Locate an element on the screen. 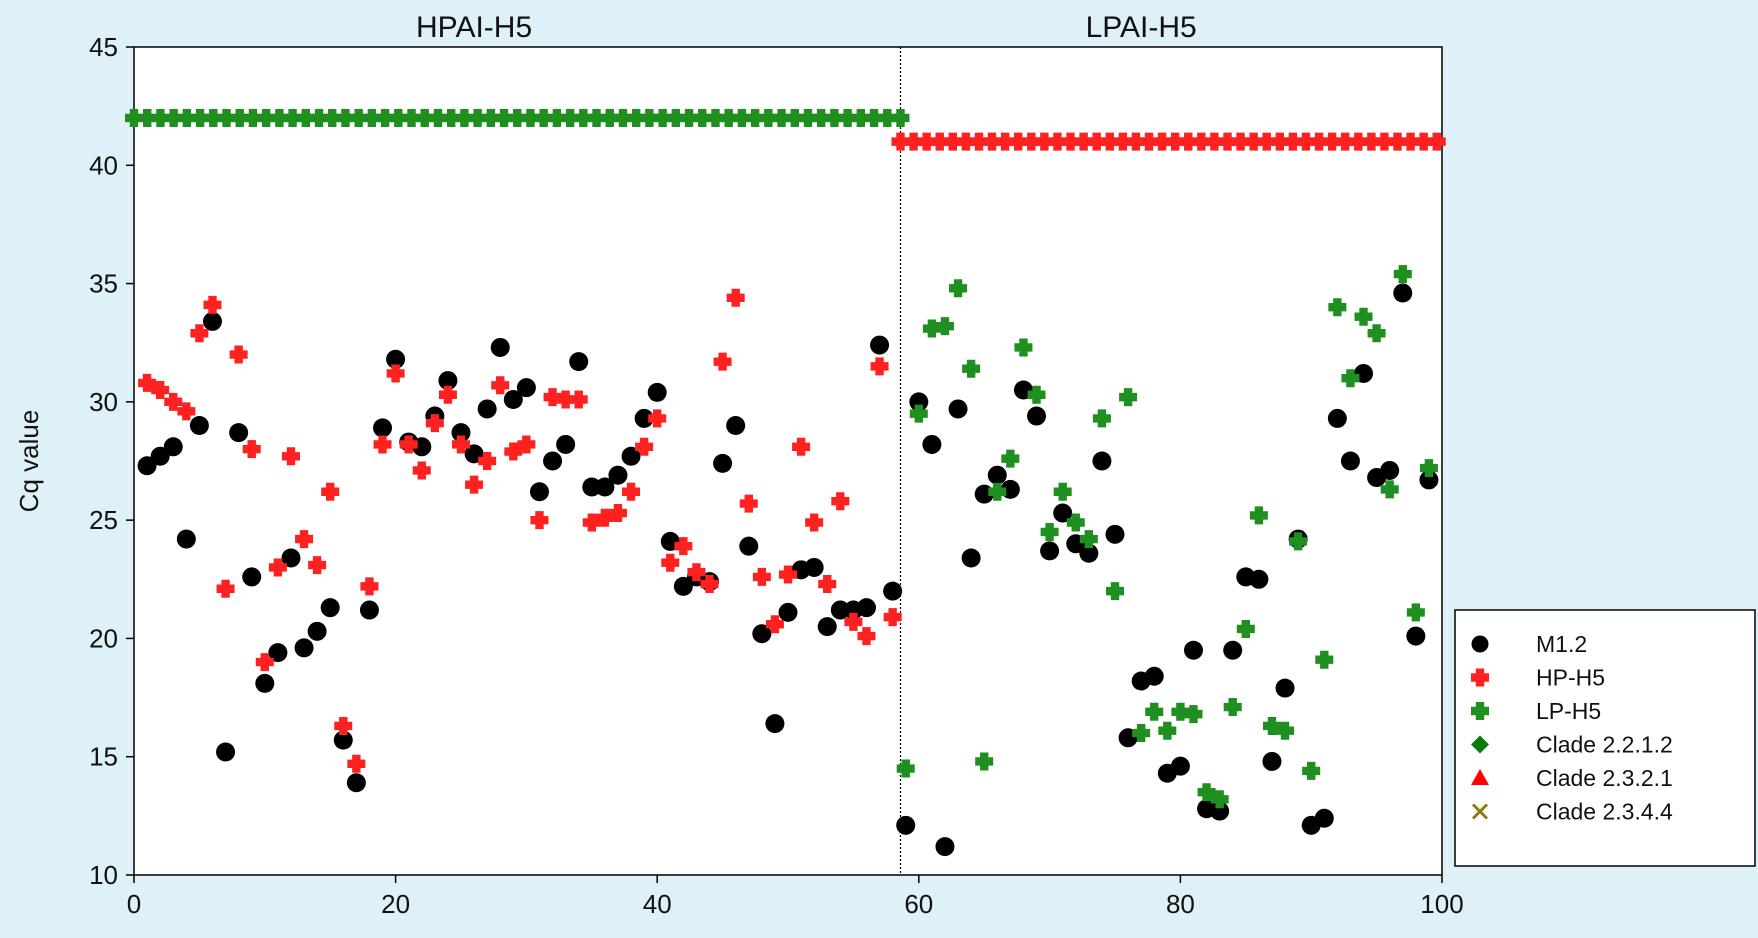 The image size is (1758, 938). x-axis: 0 20 40 60 80 100 is located at coordinates (795, 897).